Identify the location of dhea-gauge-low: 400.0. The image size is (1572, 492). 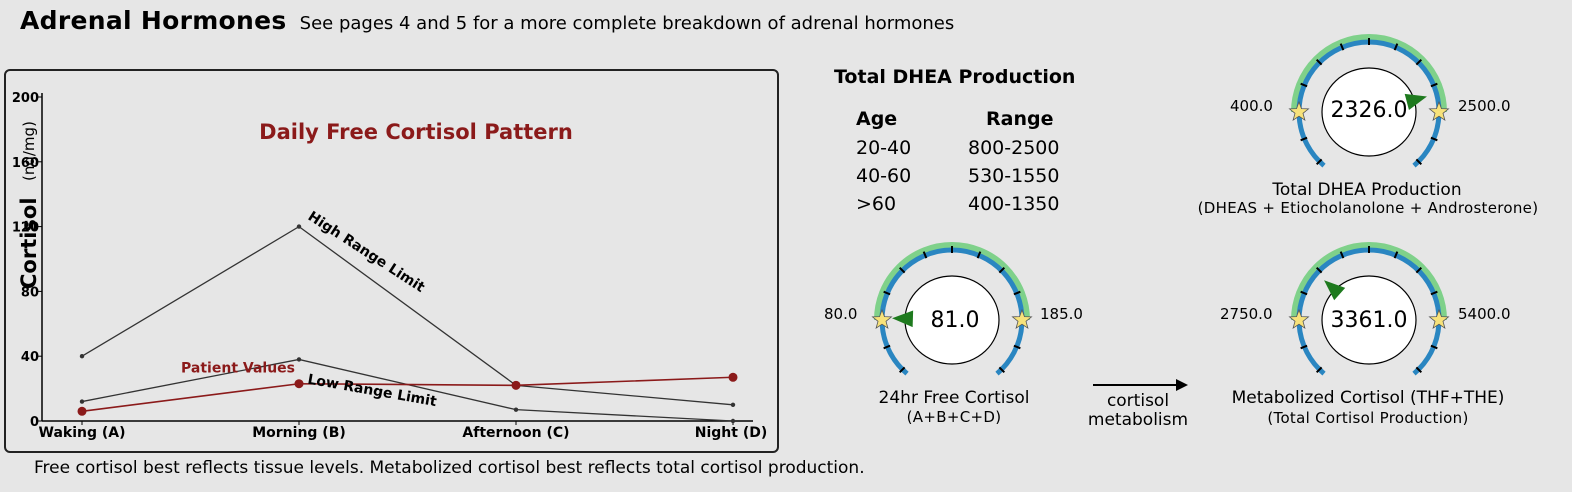
(1251, 106).